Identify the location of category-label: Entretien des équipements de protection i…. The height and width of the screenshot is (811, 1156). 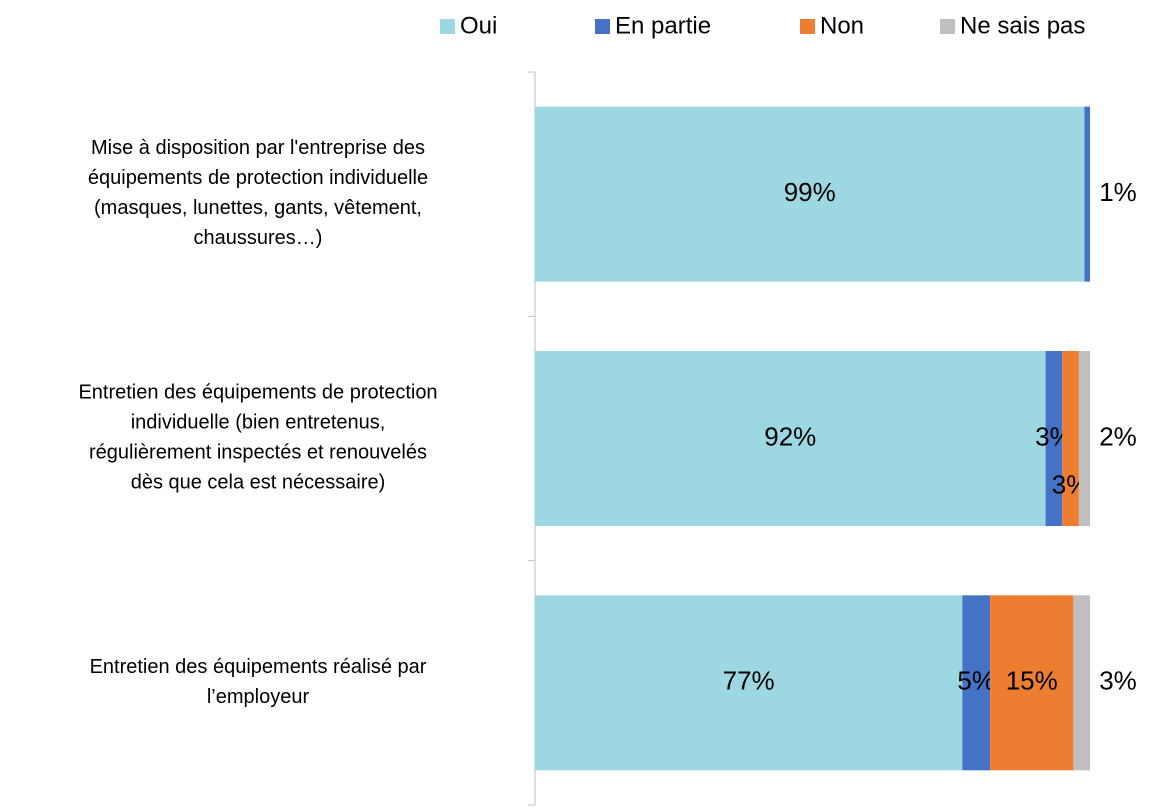
(257, 438).